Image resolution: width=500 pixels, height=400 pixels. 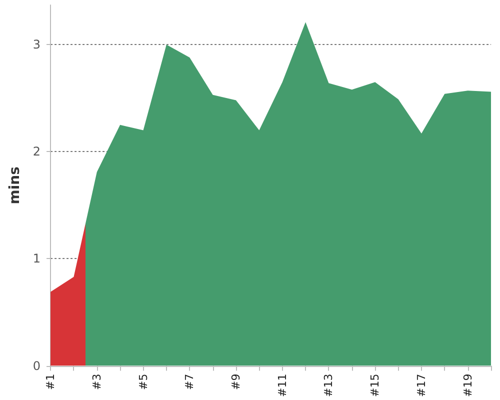 What do you see at coordinates (36, 45) in the screenshot?
I see `y-tick-label: 3` at bounding box center [36, 45].